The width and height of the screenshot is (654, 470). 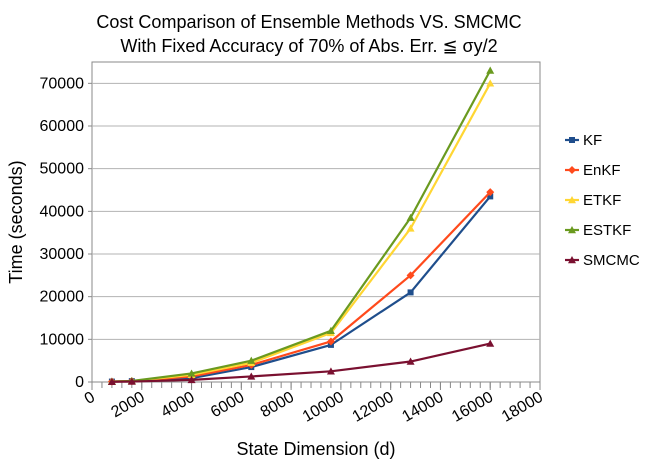 I want to click on y-tick-label: 20000, so click(x=62, y=297).